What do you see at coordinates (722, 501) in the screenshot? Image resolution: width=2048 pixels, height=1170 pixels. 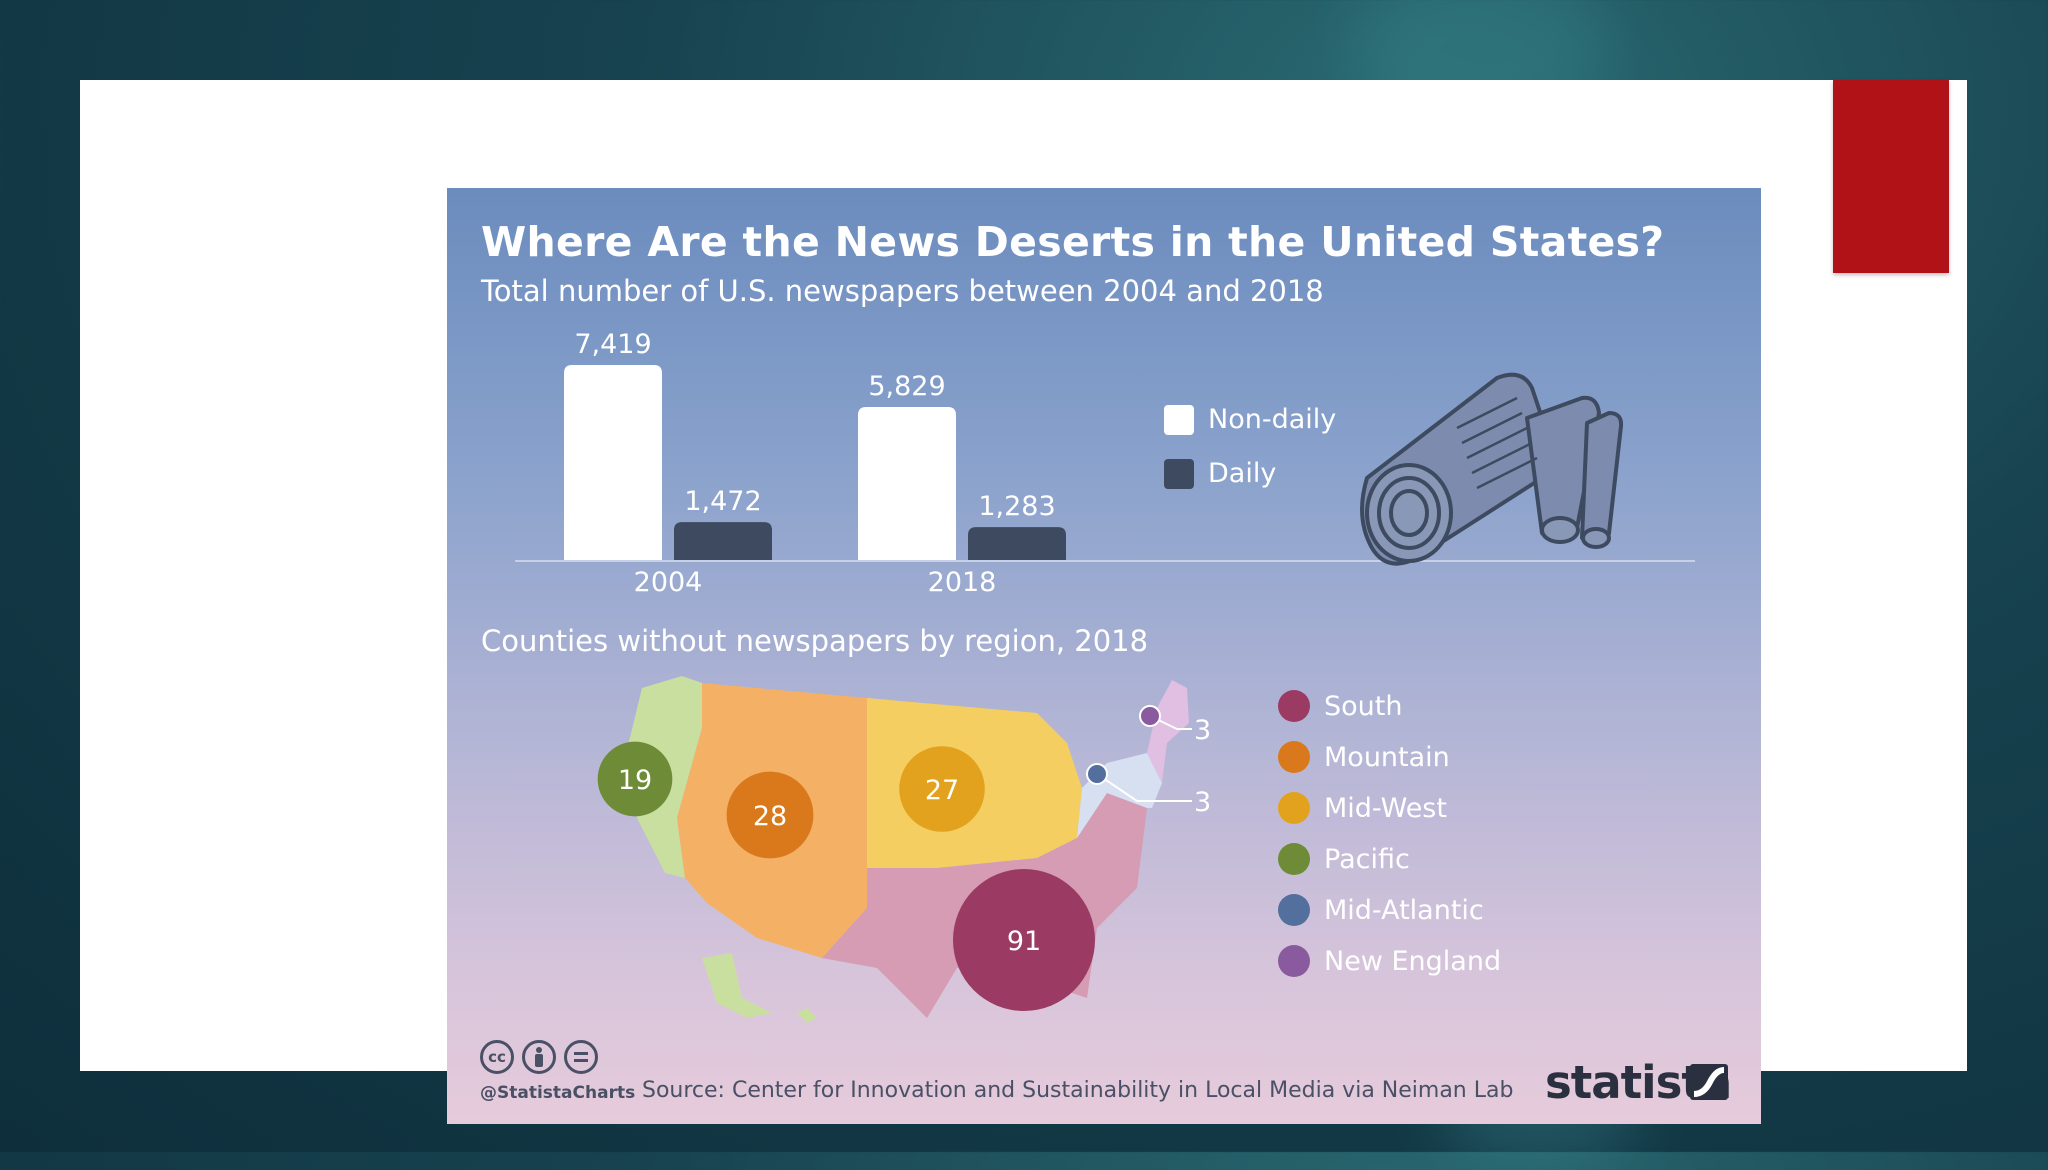 I see `data-label-daily-2004: 1,472` at bounding box center [722, 501].